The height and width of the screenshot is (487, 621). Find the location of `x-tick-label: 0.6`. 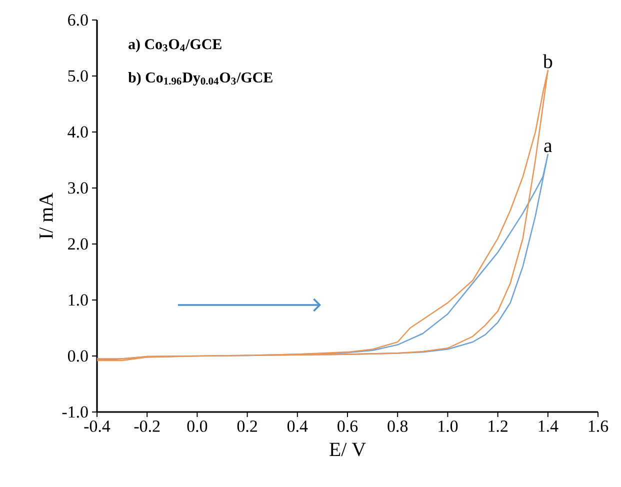

x-tick-label: 0.6 is located at coordinates (348, 426).